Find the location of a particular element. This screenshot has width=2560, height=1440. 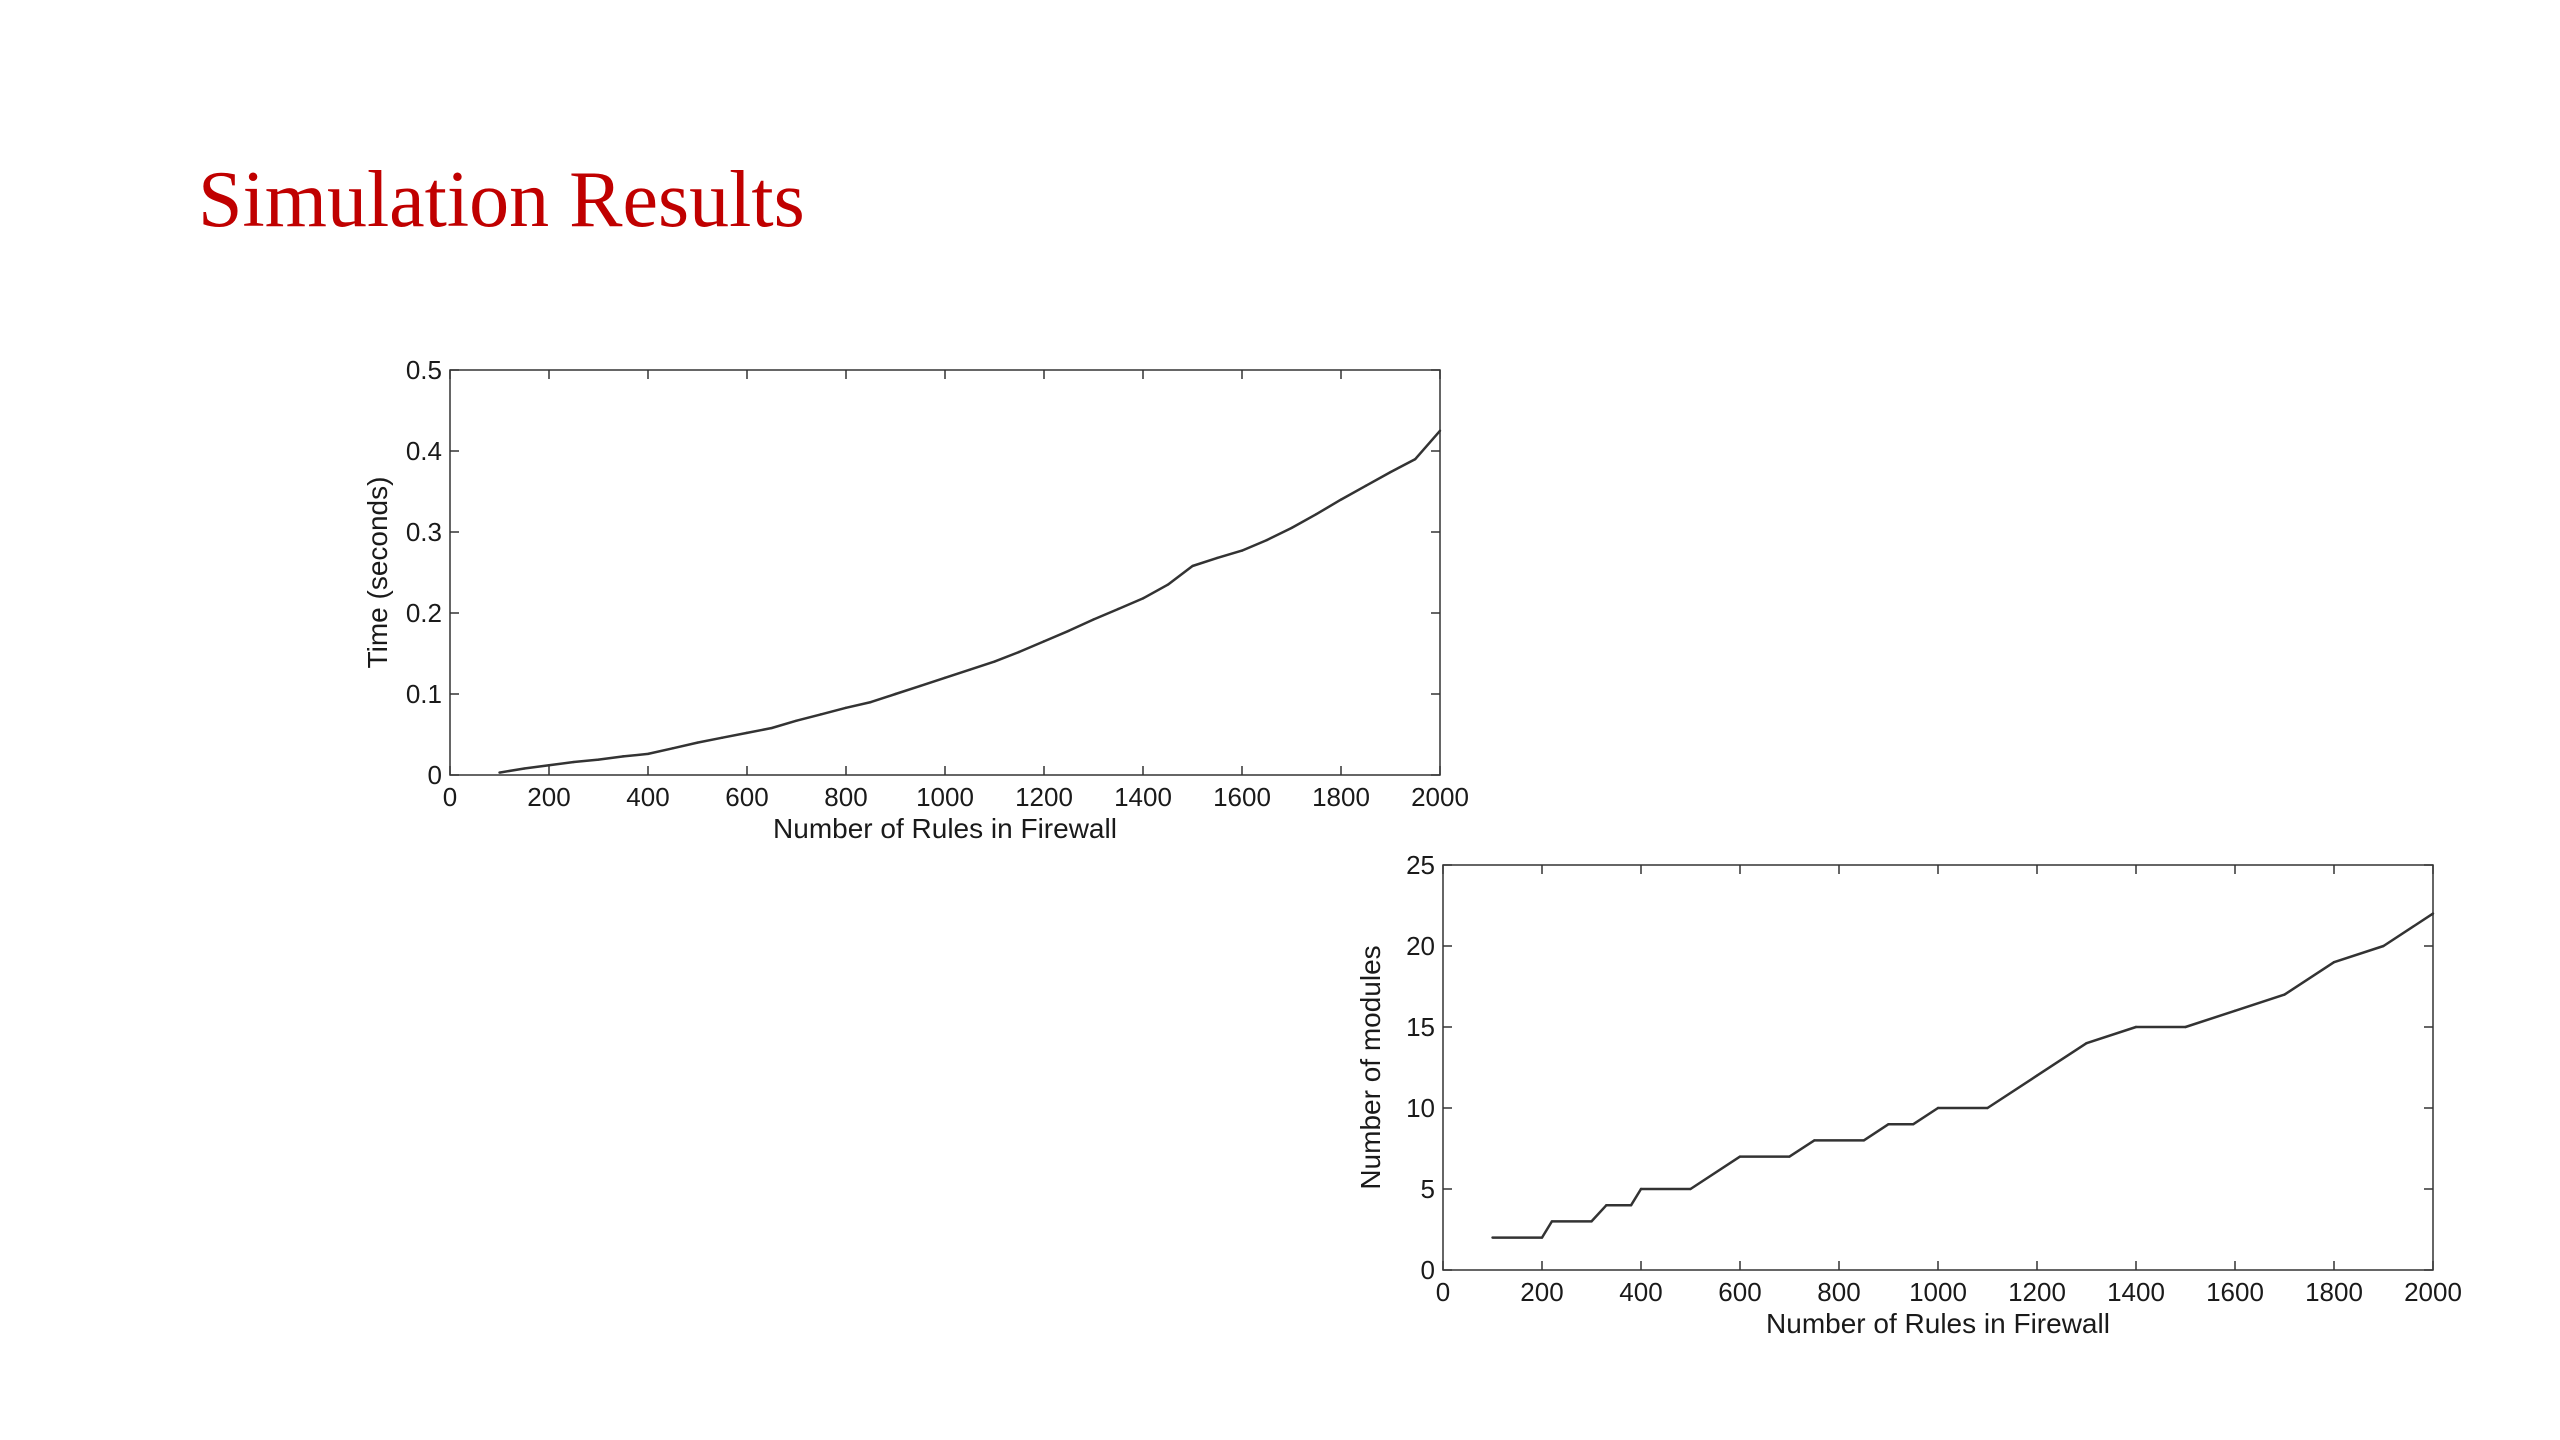

y-tick-label: 0.2 is located at coordinates (424, 613).